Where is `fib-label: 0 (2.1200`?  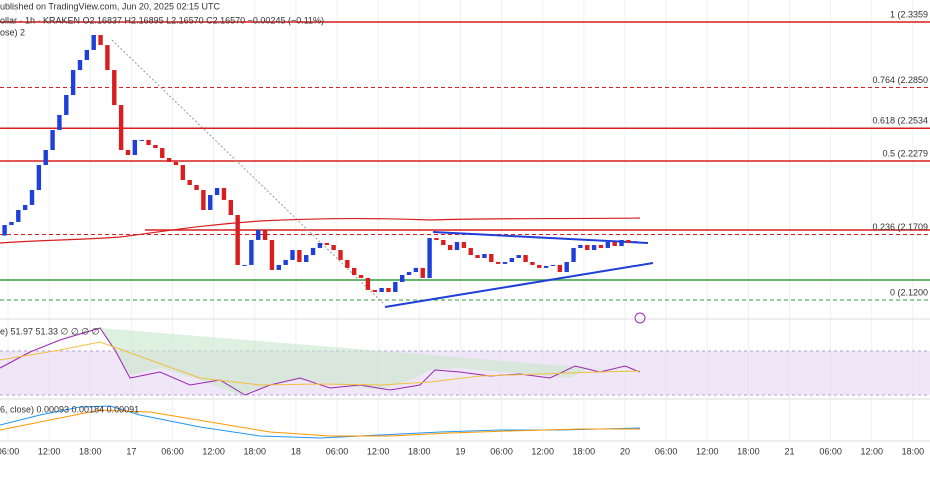
fib-label: 0 (2.1200 is located at coordinates (909, 292).